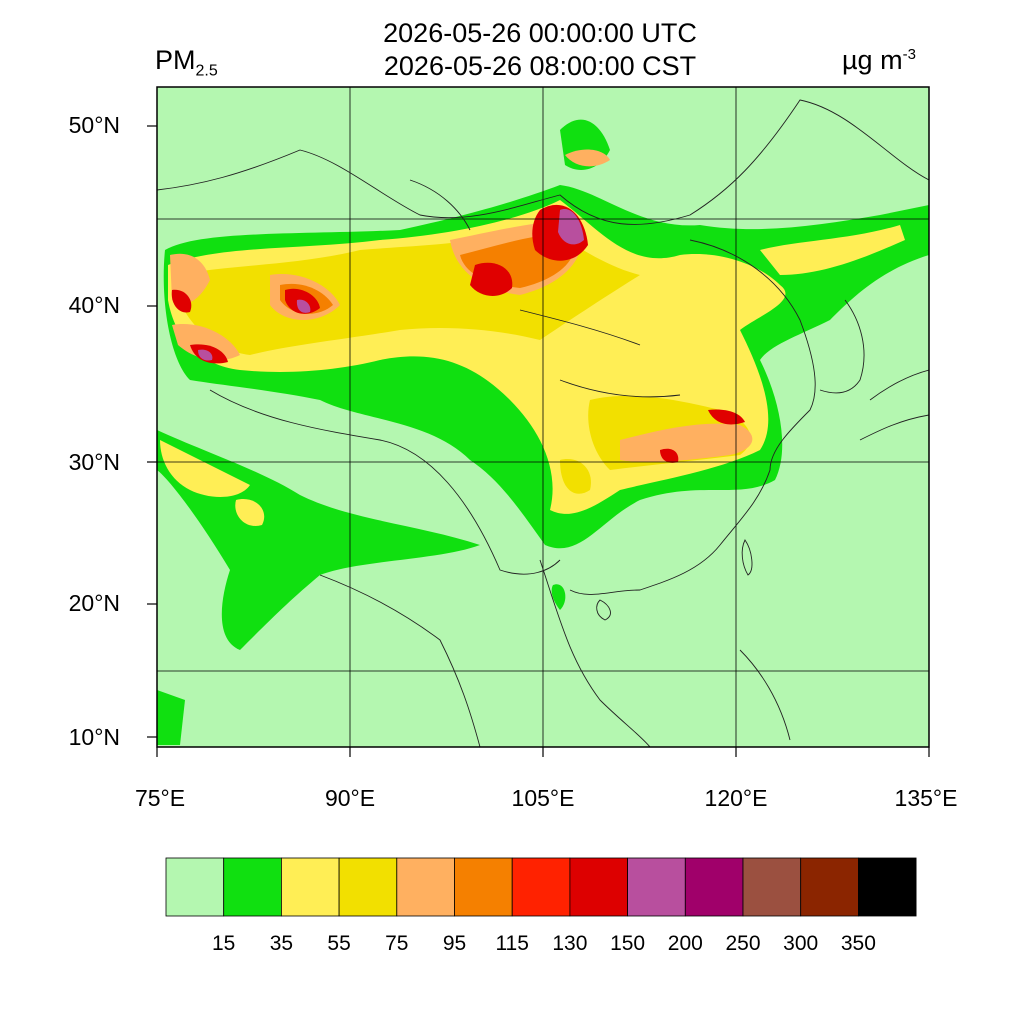  What do you see at coordinates (391, 285) in the screenshot?
I see `pm-band-purple` at bounding box center [391, 285].